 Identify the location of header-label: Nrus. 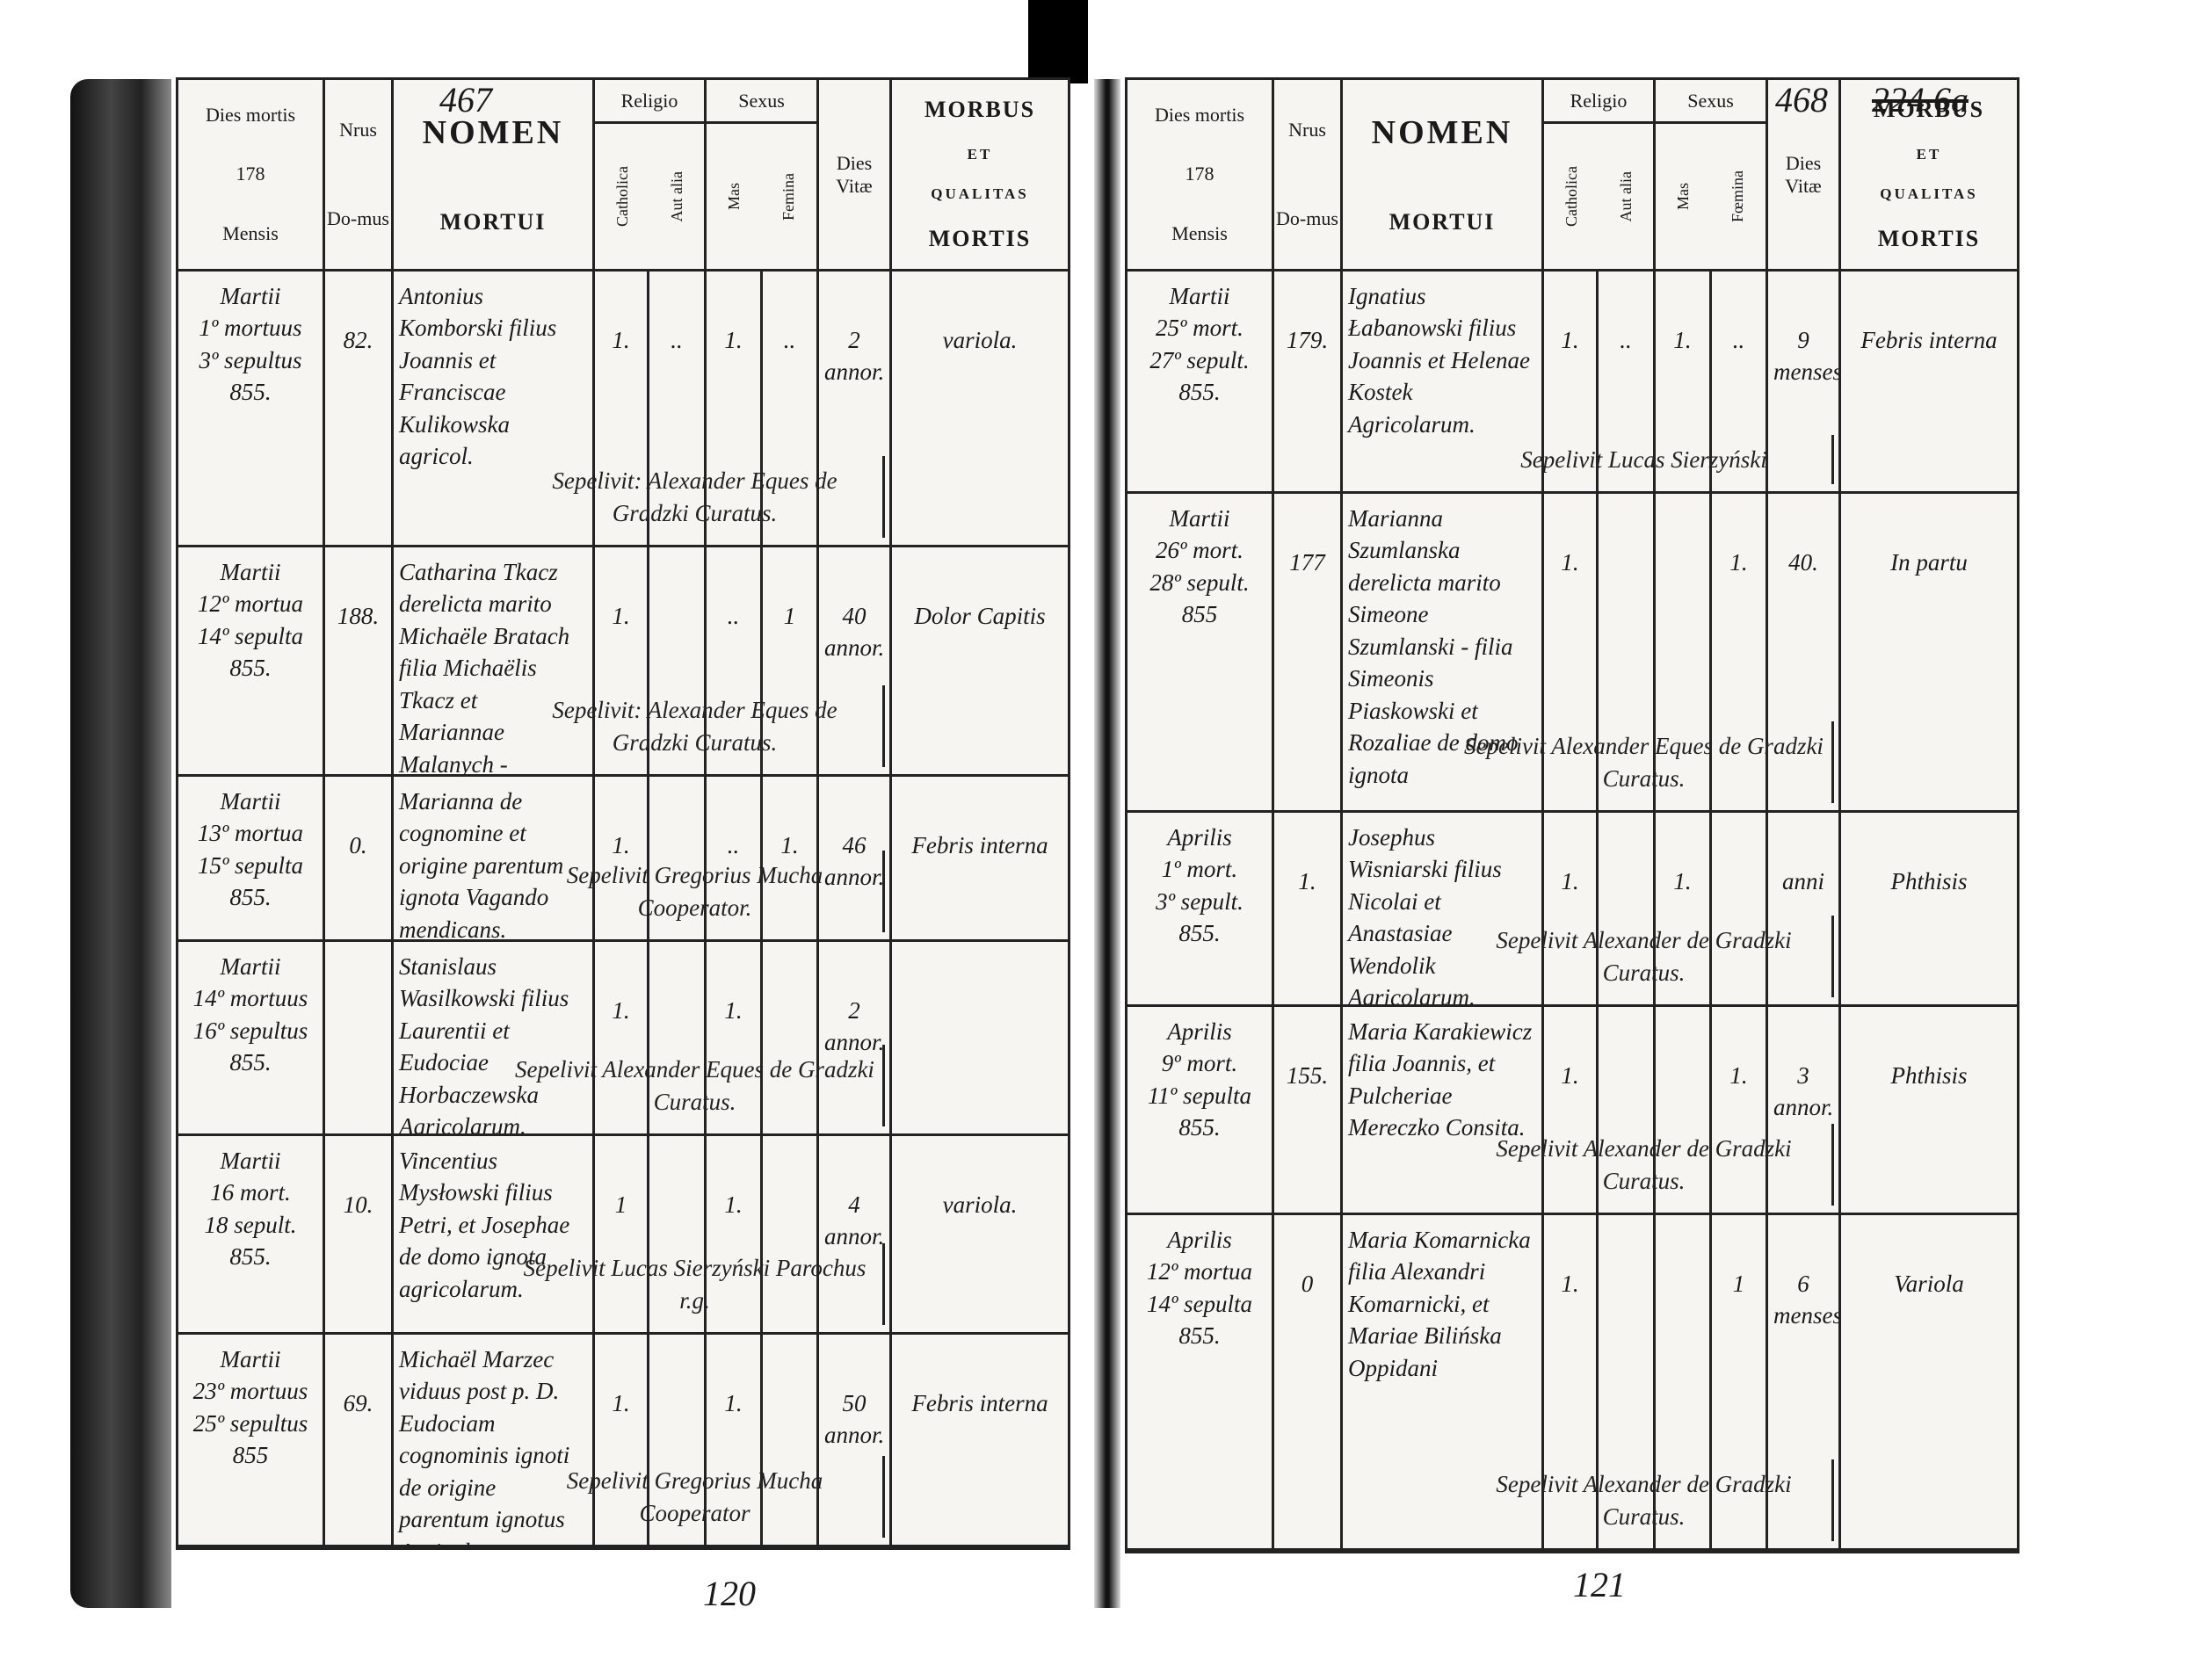
(358, 129).